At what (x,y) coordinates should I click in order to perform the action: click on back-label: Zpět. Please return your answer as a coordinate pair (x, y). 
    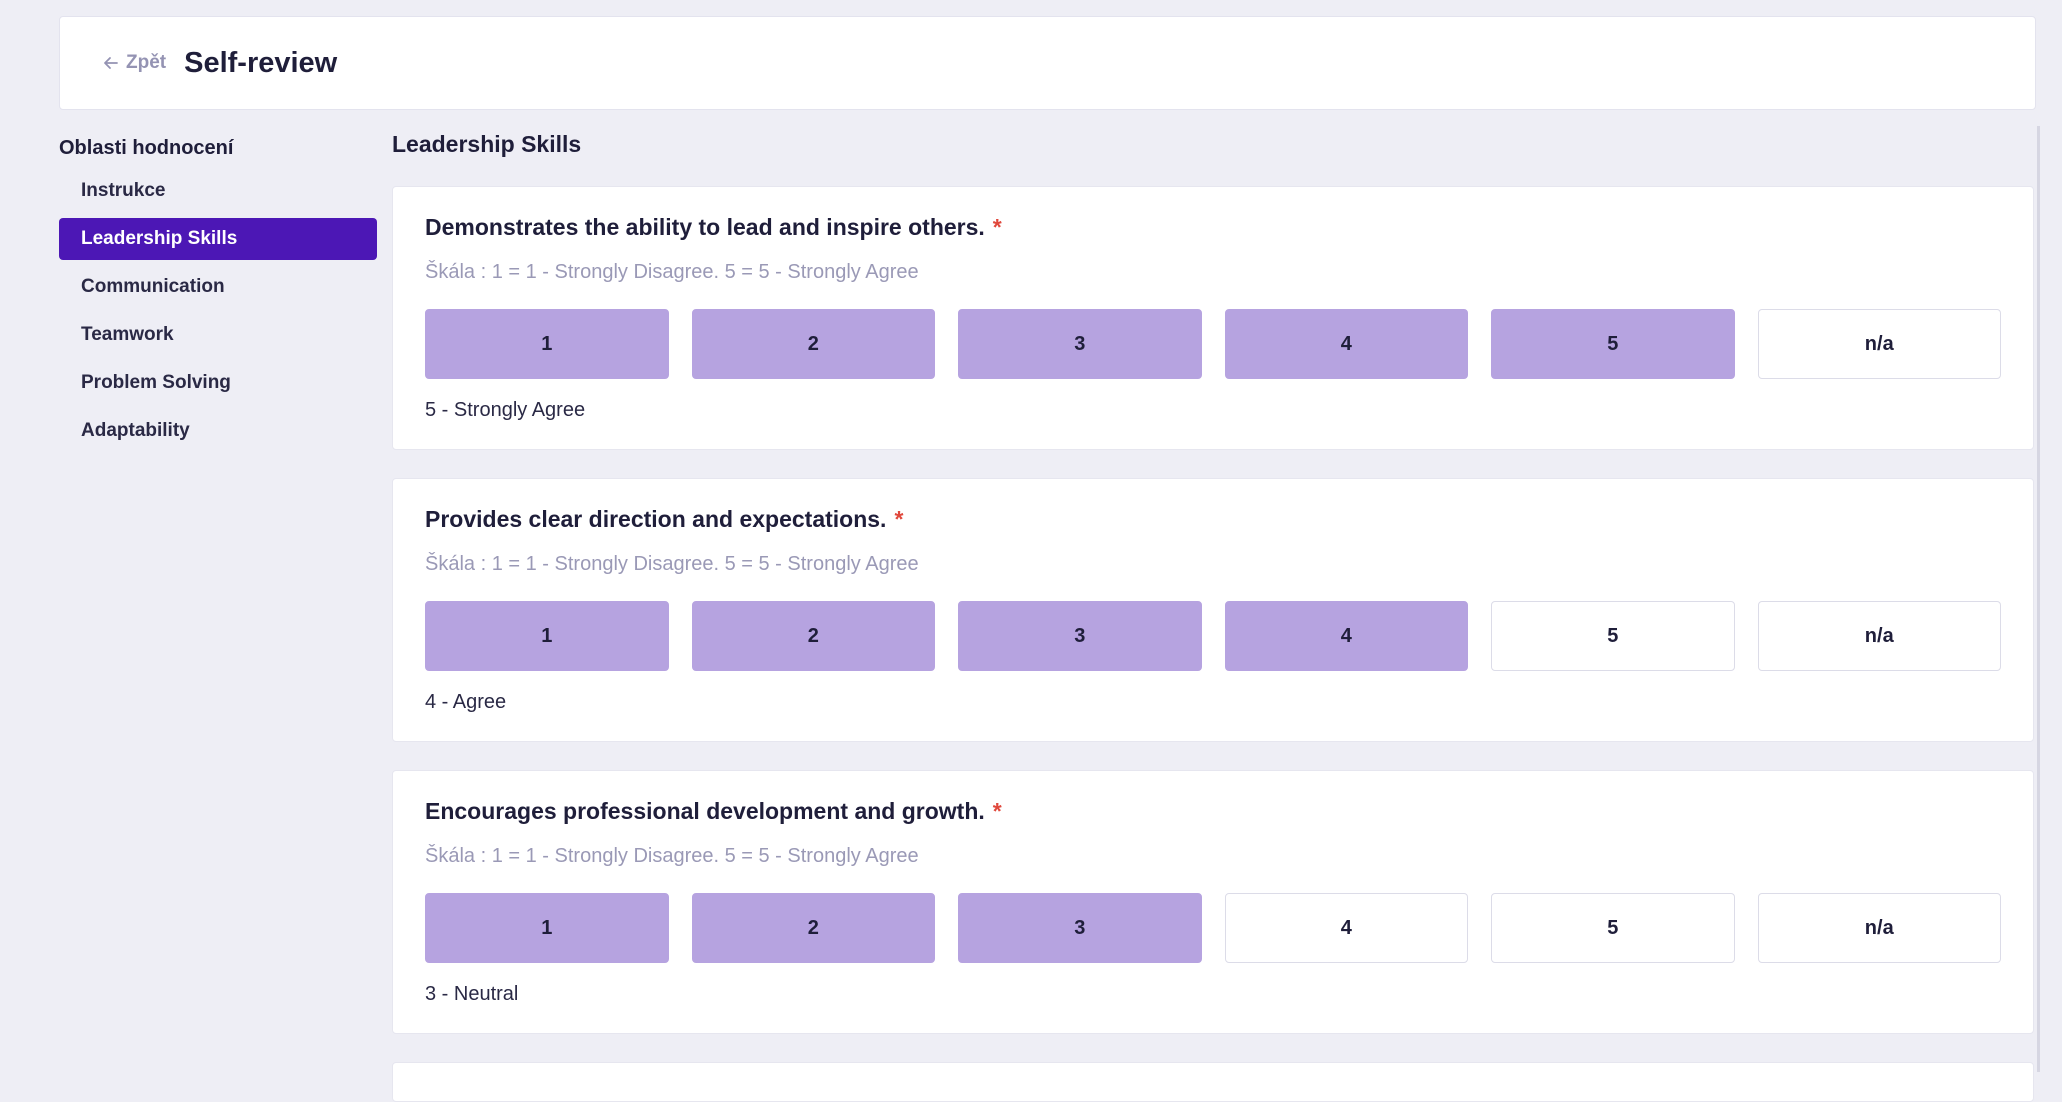
    Looking at the image, I should click on (146, 62).